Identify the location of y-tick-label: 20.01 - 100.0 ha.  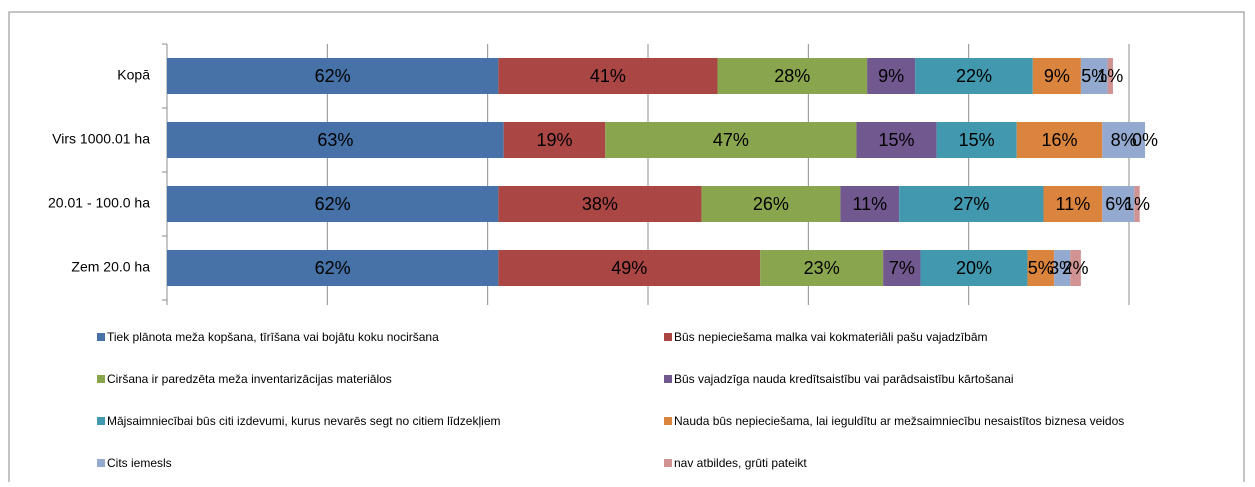
(99, 203).